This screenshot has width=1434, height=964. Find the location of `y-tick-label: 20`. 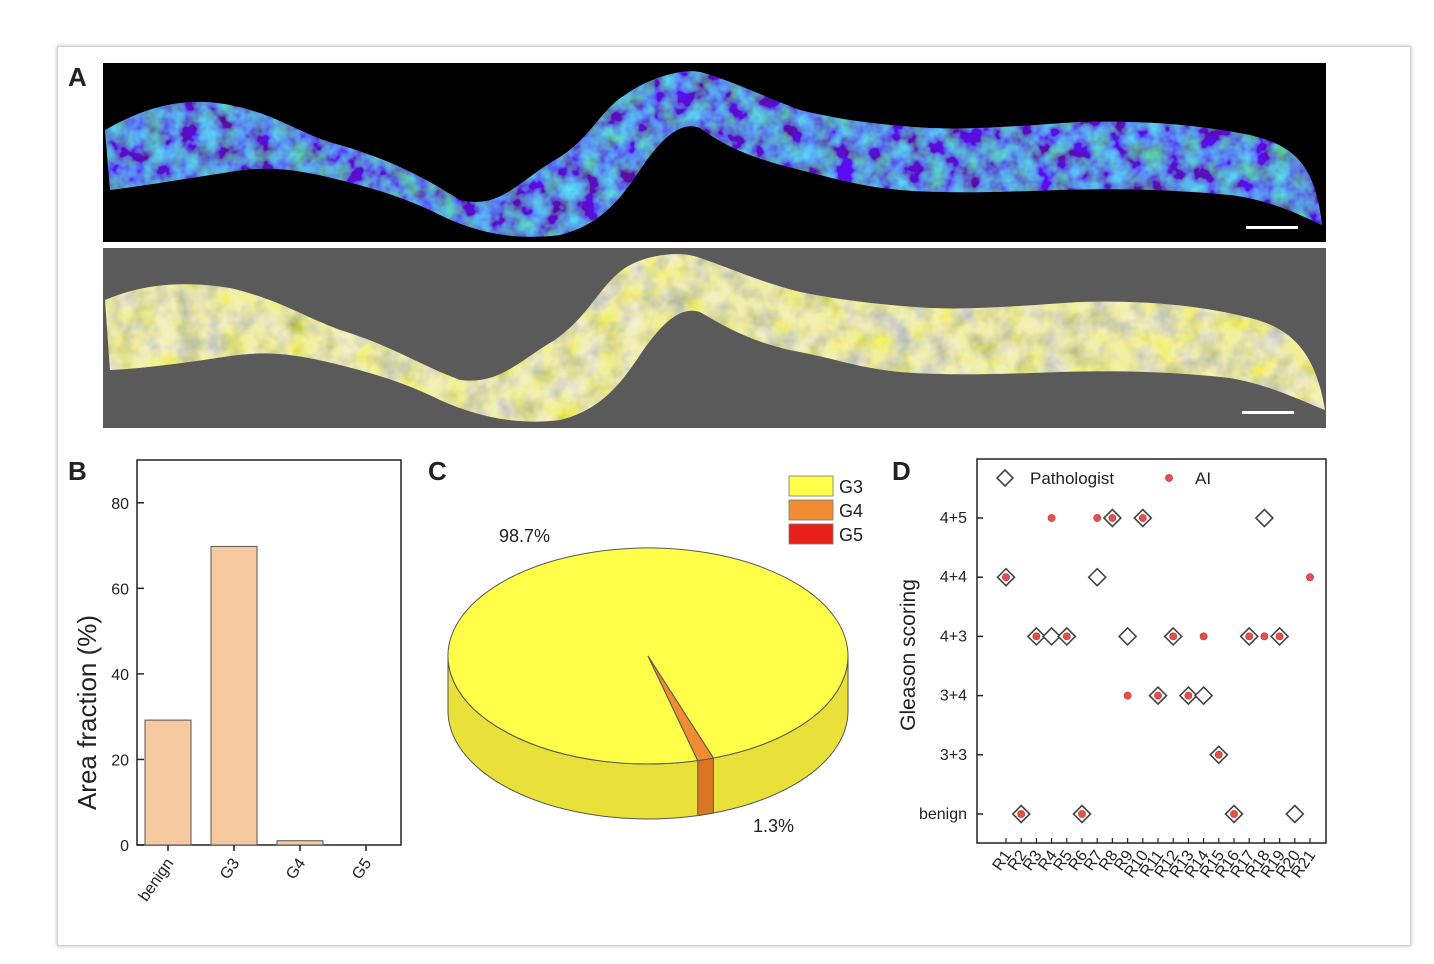

y-tick-label: 20 is located at coordinates (120, 760).